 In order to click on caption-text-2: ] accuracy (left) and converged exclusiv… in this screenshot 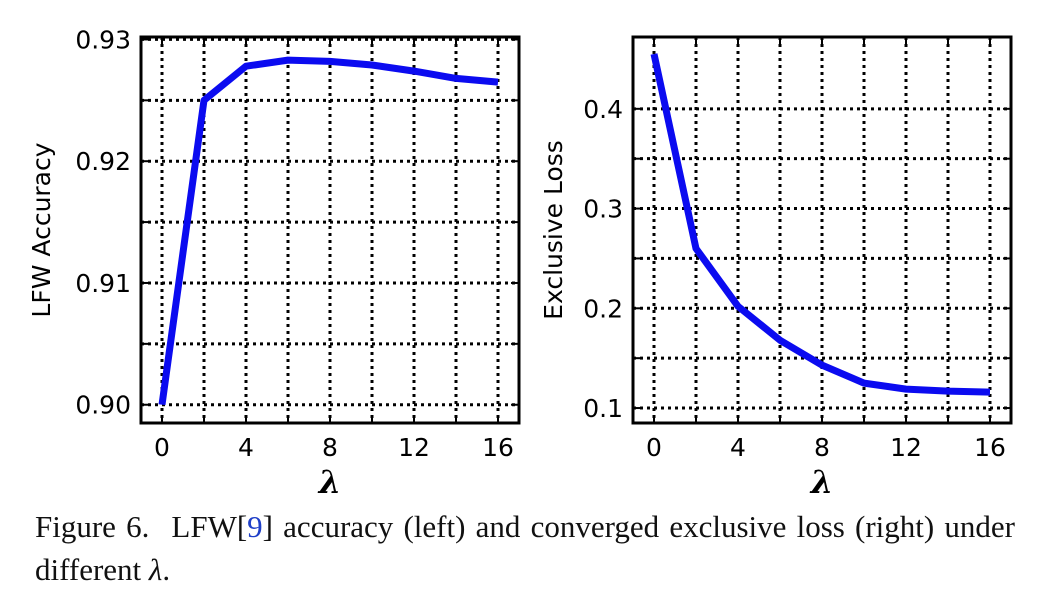, I will do `click(525, 548)`.